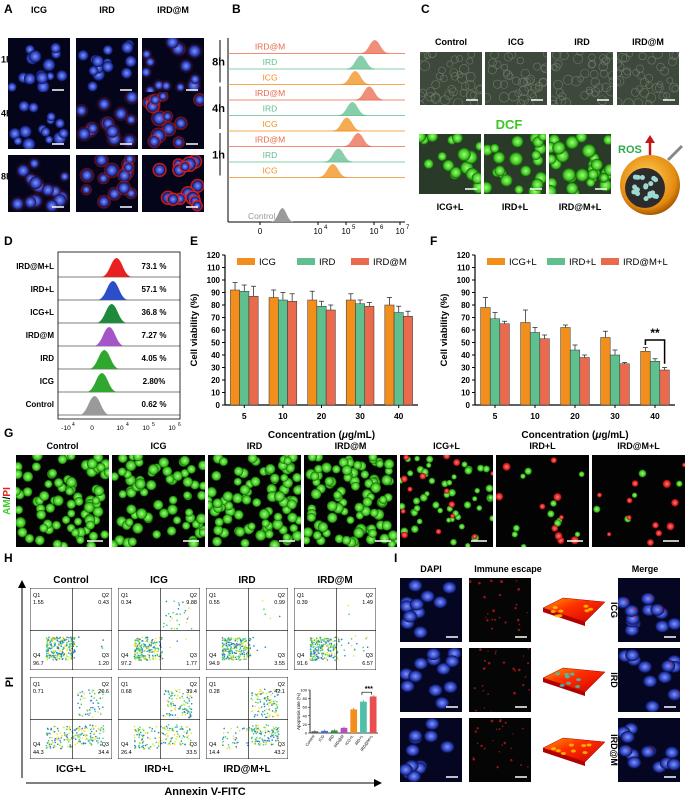 This screenshot has width=685, height=798. Describe the element at coordinates (103, 753) in the screenshot. I see `quadrant-value: 34.4` at that location.